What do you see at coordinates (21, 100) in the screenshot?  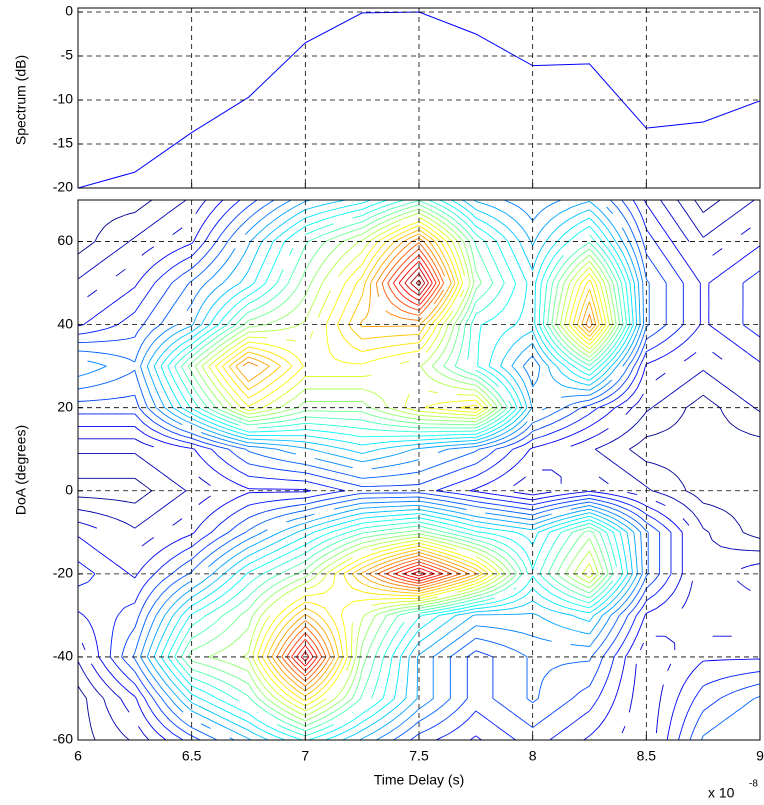 I see `y-axis-label: Spectrum (dB)` at bounding box center [21, 100].